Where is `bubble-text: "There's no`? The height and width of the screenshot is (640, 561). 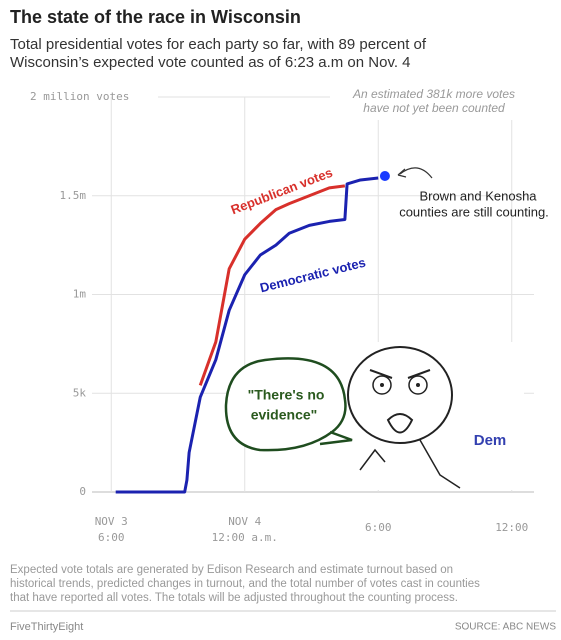
bubble-text: "There's no is located at coordinates (286, 395).